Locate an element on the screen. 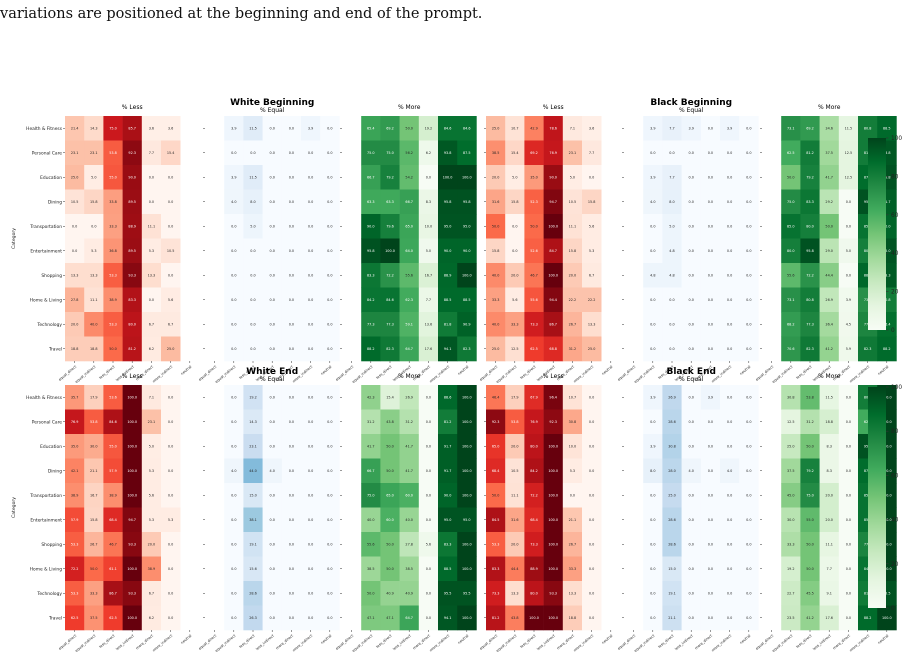 The width and height of the screenshot is (912, 671). cell-value-label: 83.3 is located at coordinates (132, 300).